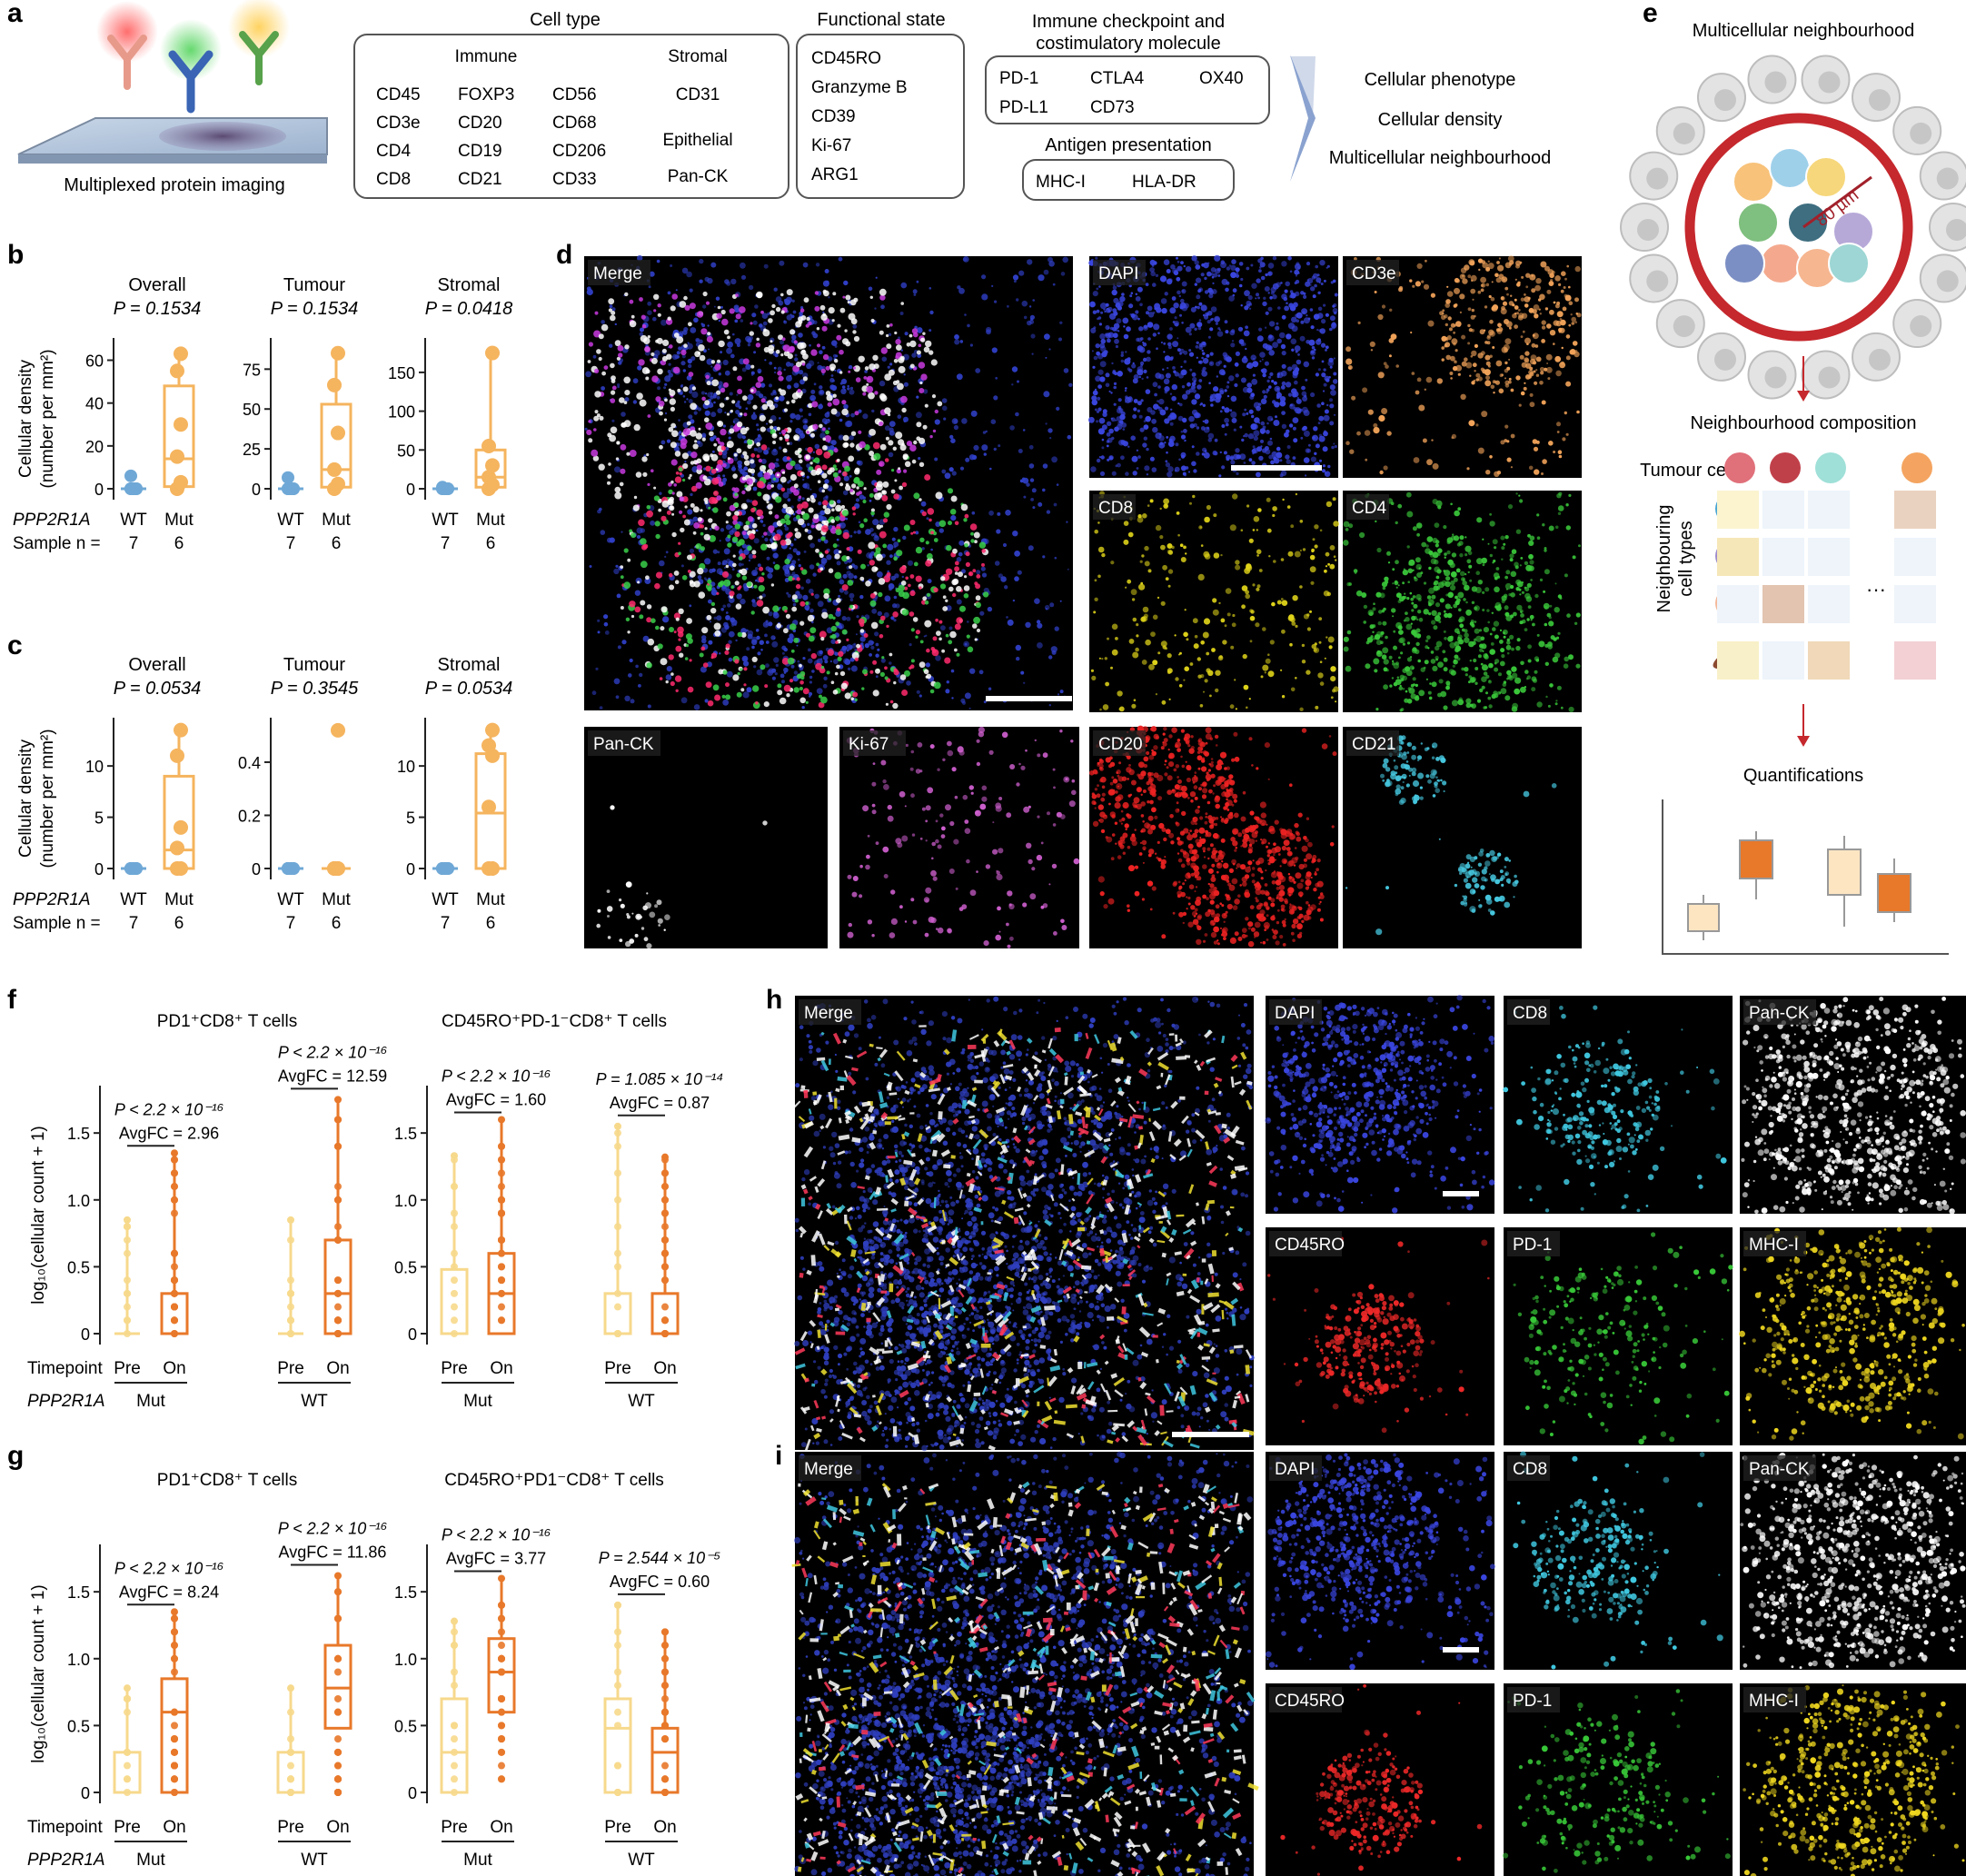 The height and width of the screenshot is (1876, 1966). I want to click on neighbouring-label-1: Neighbouring, so click(1664, 559).